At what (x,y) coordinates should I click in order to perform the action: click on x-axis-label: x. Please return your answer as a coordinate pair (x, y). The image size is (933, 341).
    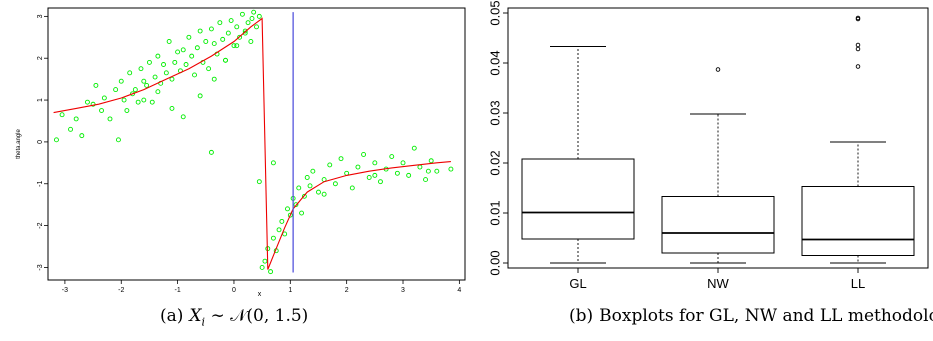
    Looking at the image, I should click on (260, 294).